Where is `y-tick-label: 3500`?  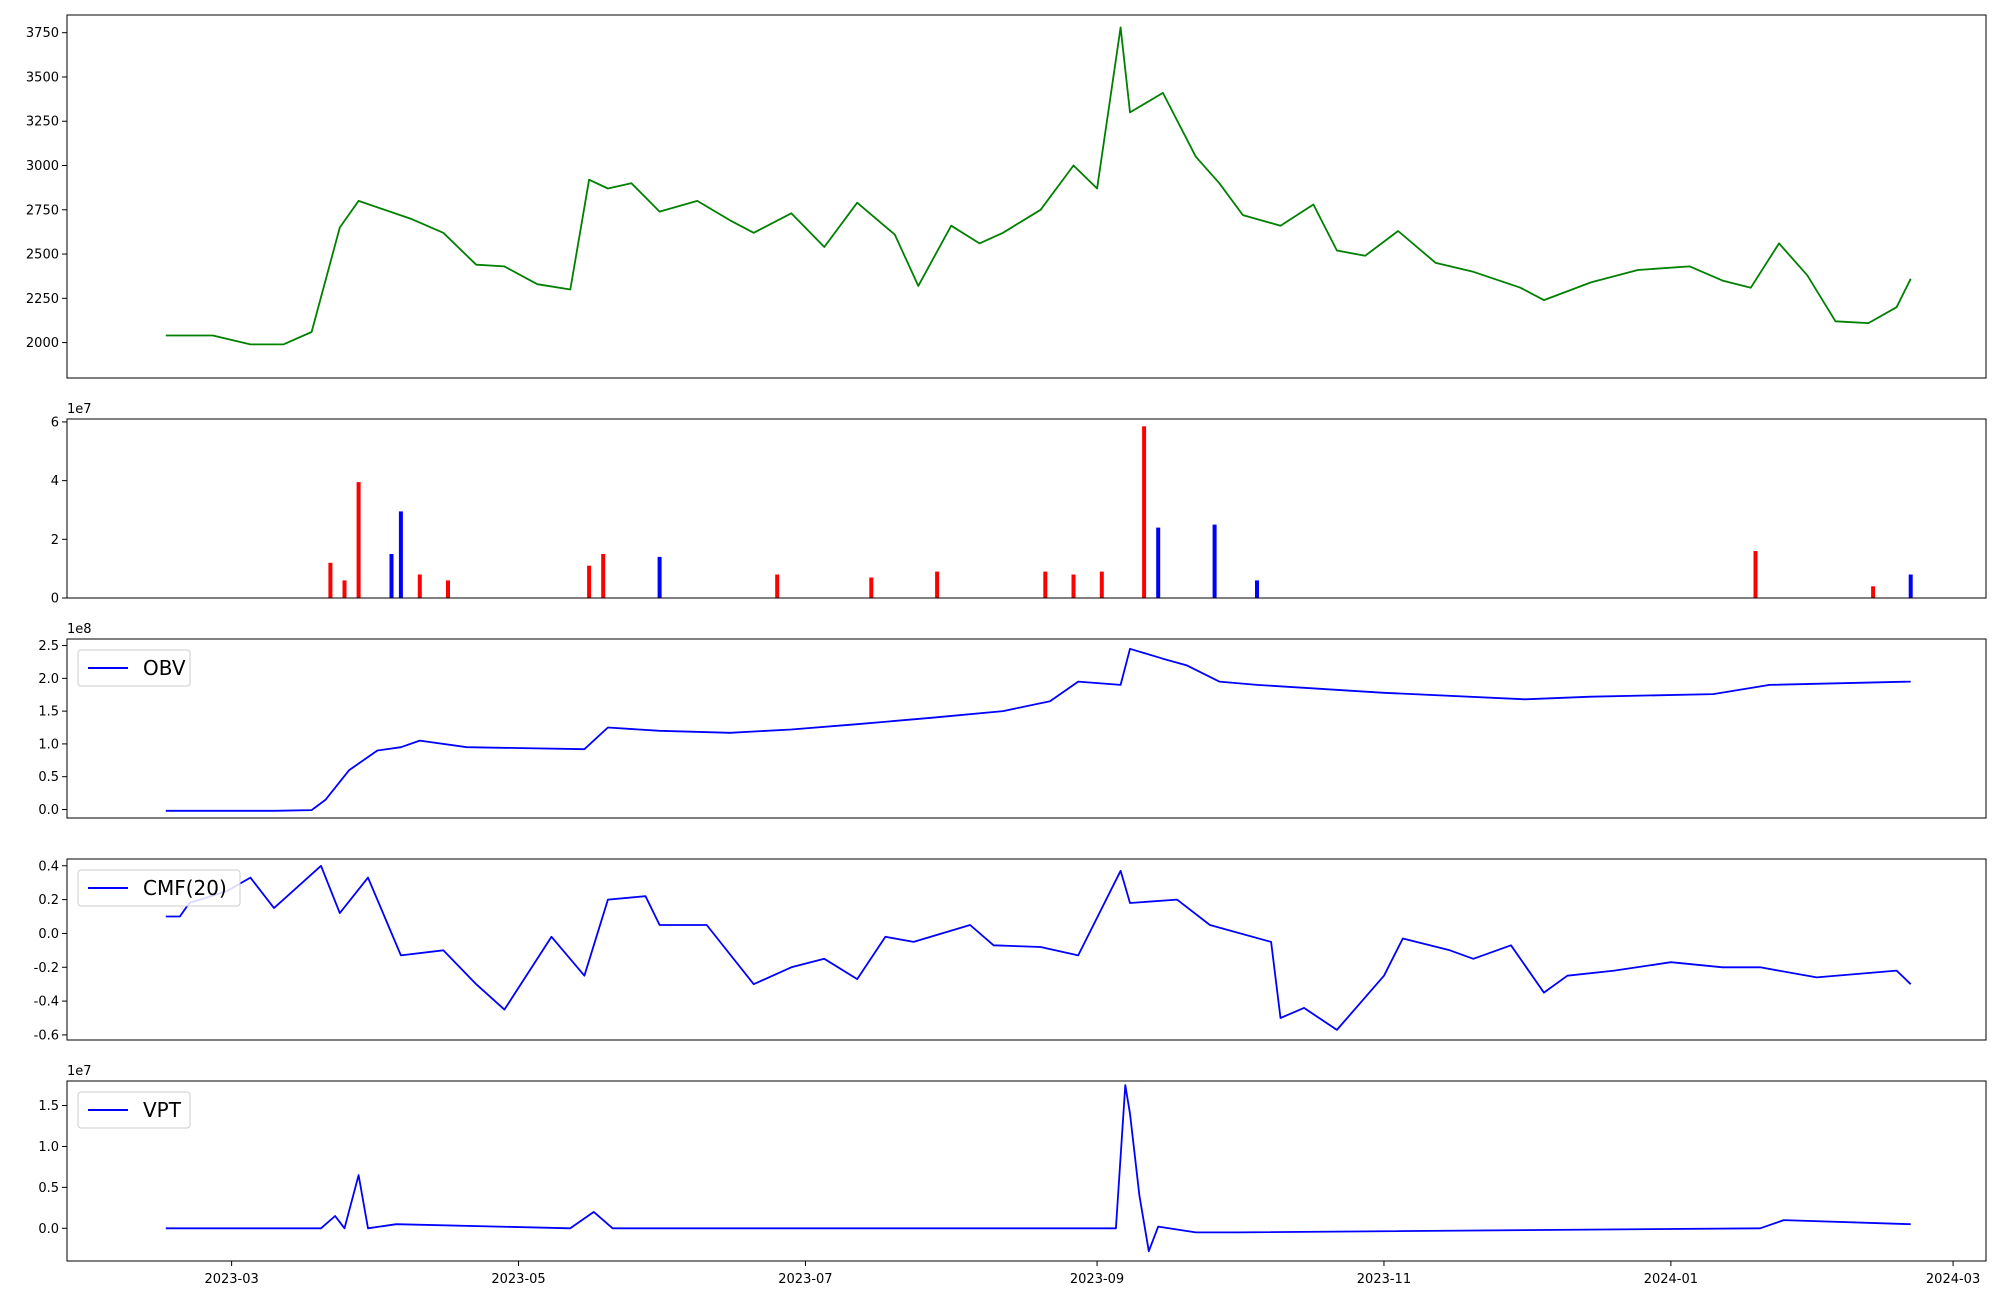 y-tick-label: 3500 is located at coordinates (42, 77).